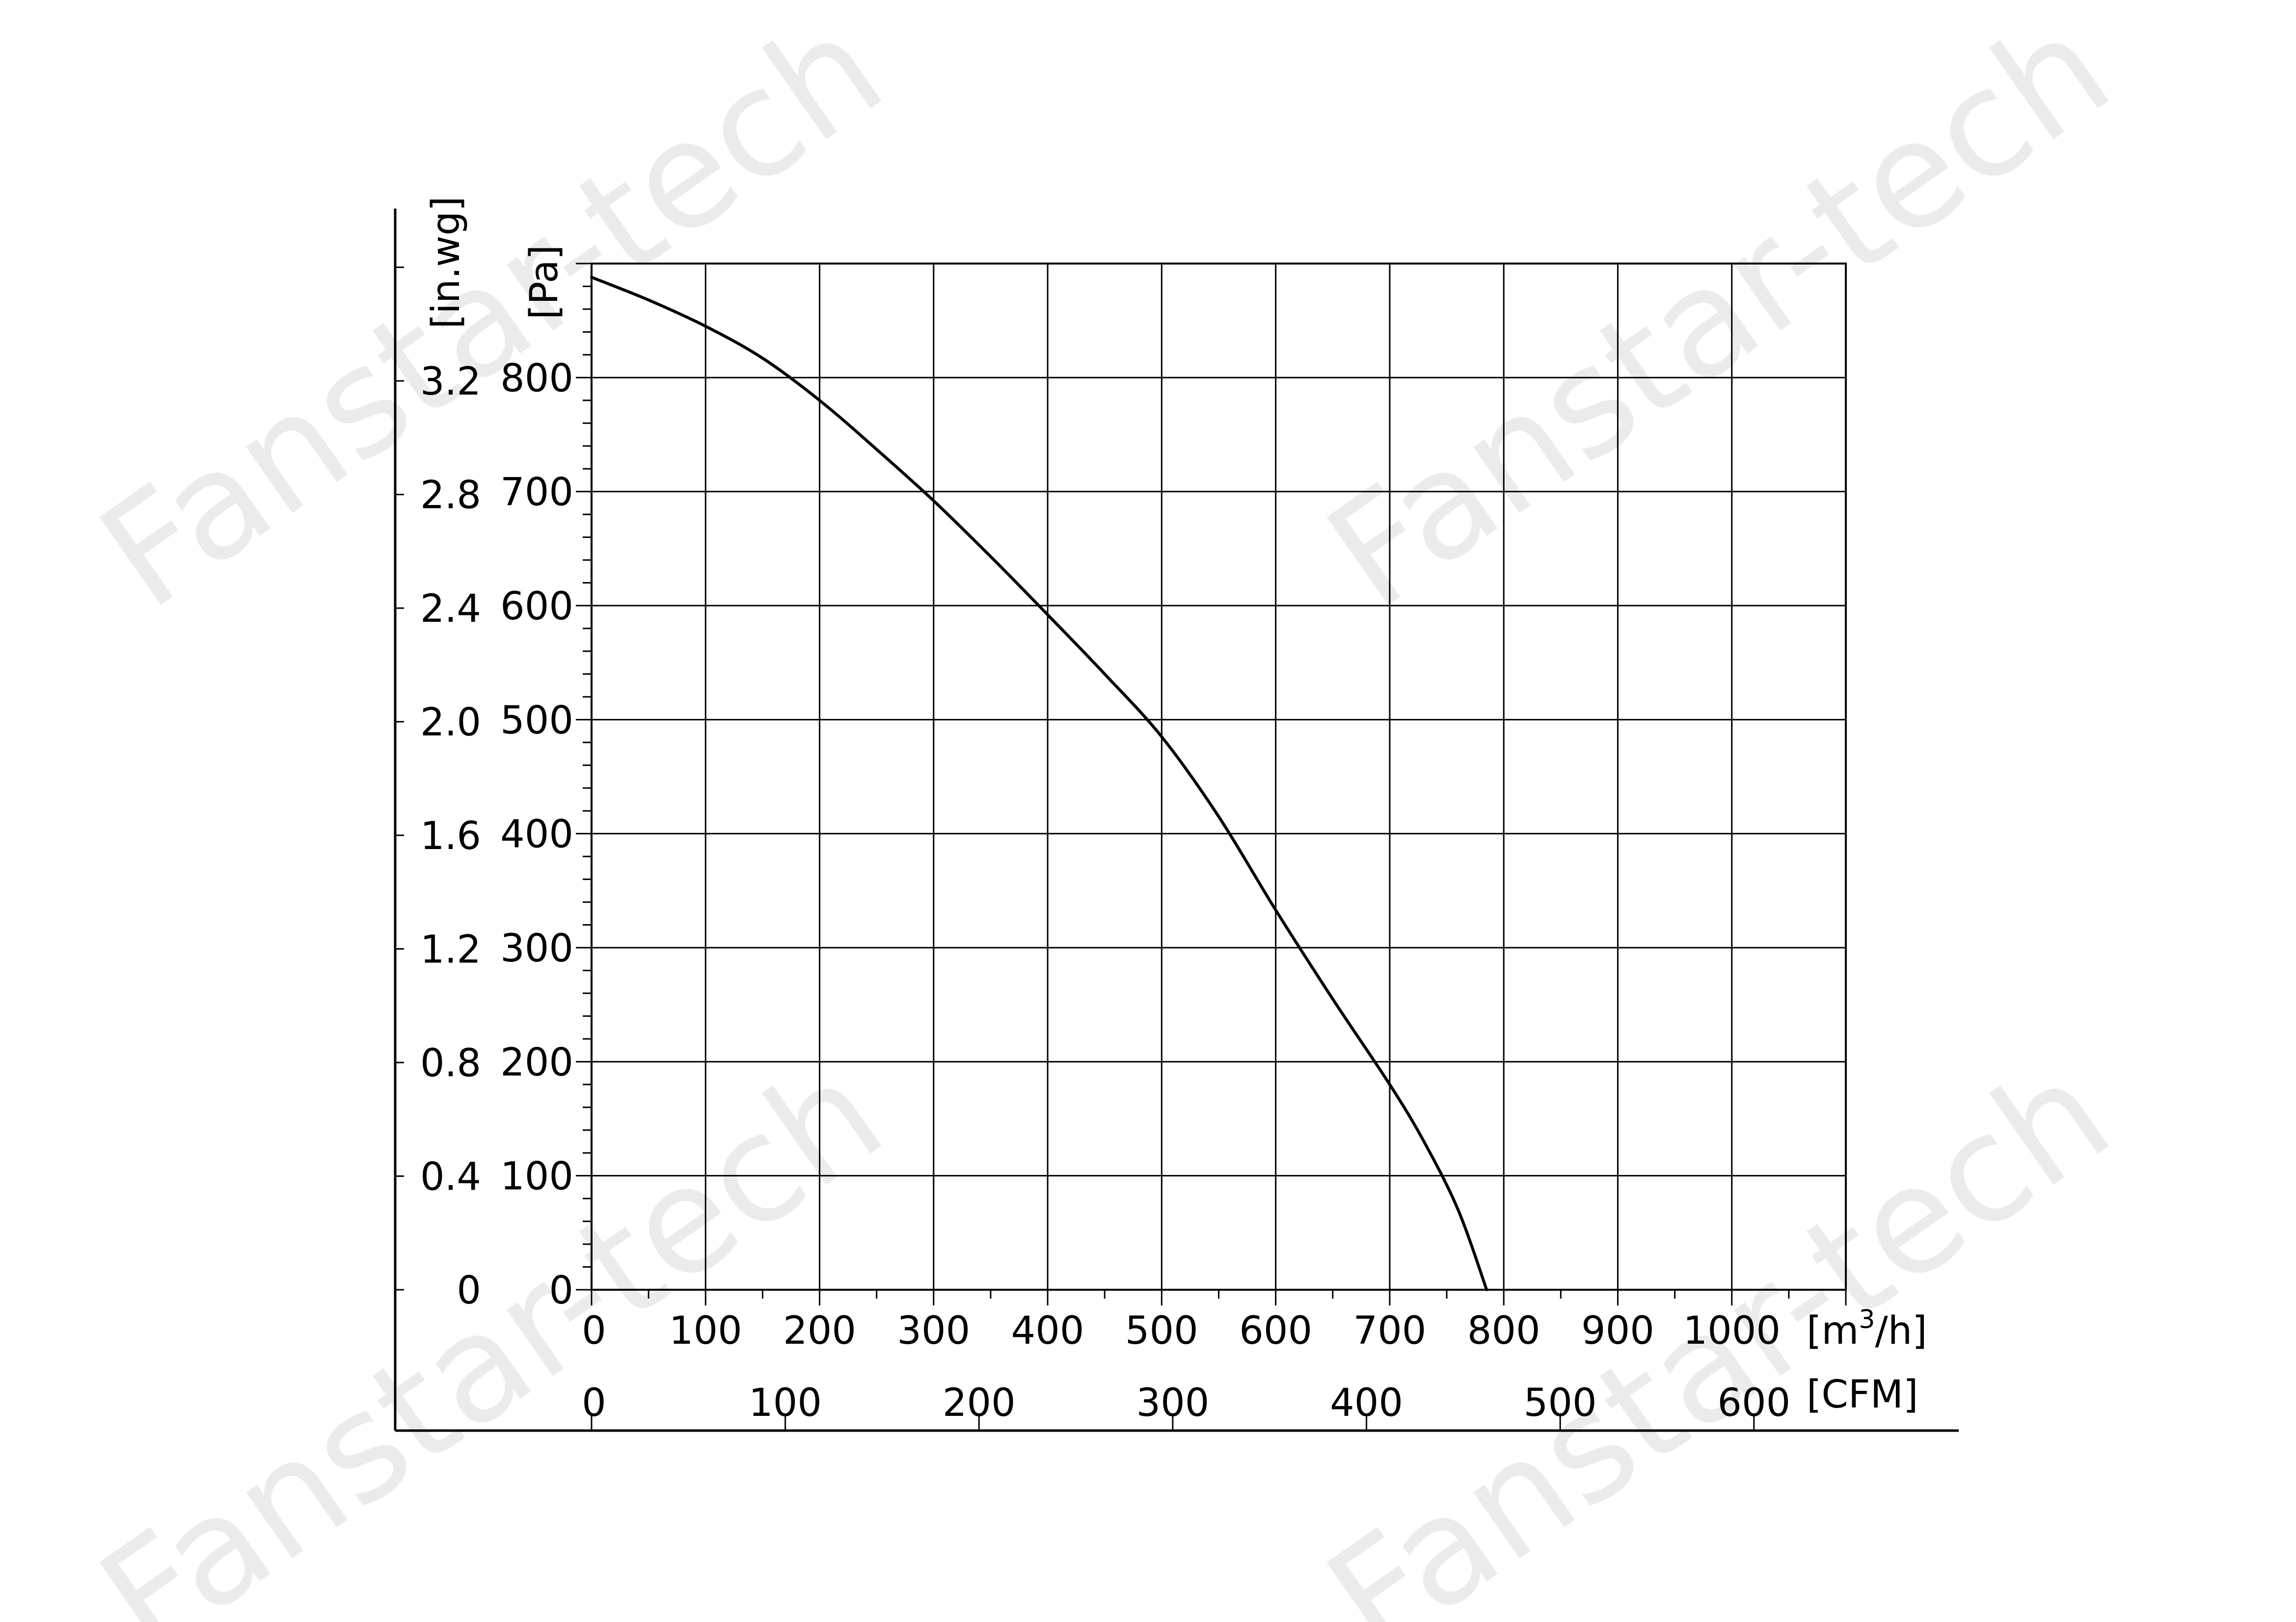  What do you see at coordinates (1503, 1331) in the screenshot?
I see `x-m3h-tick-label: 800` at bounding box center [1503, 1331].